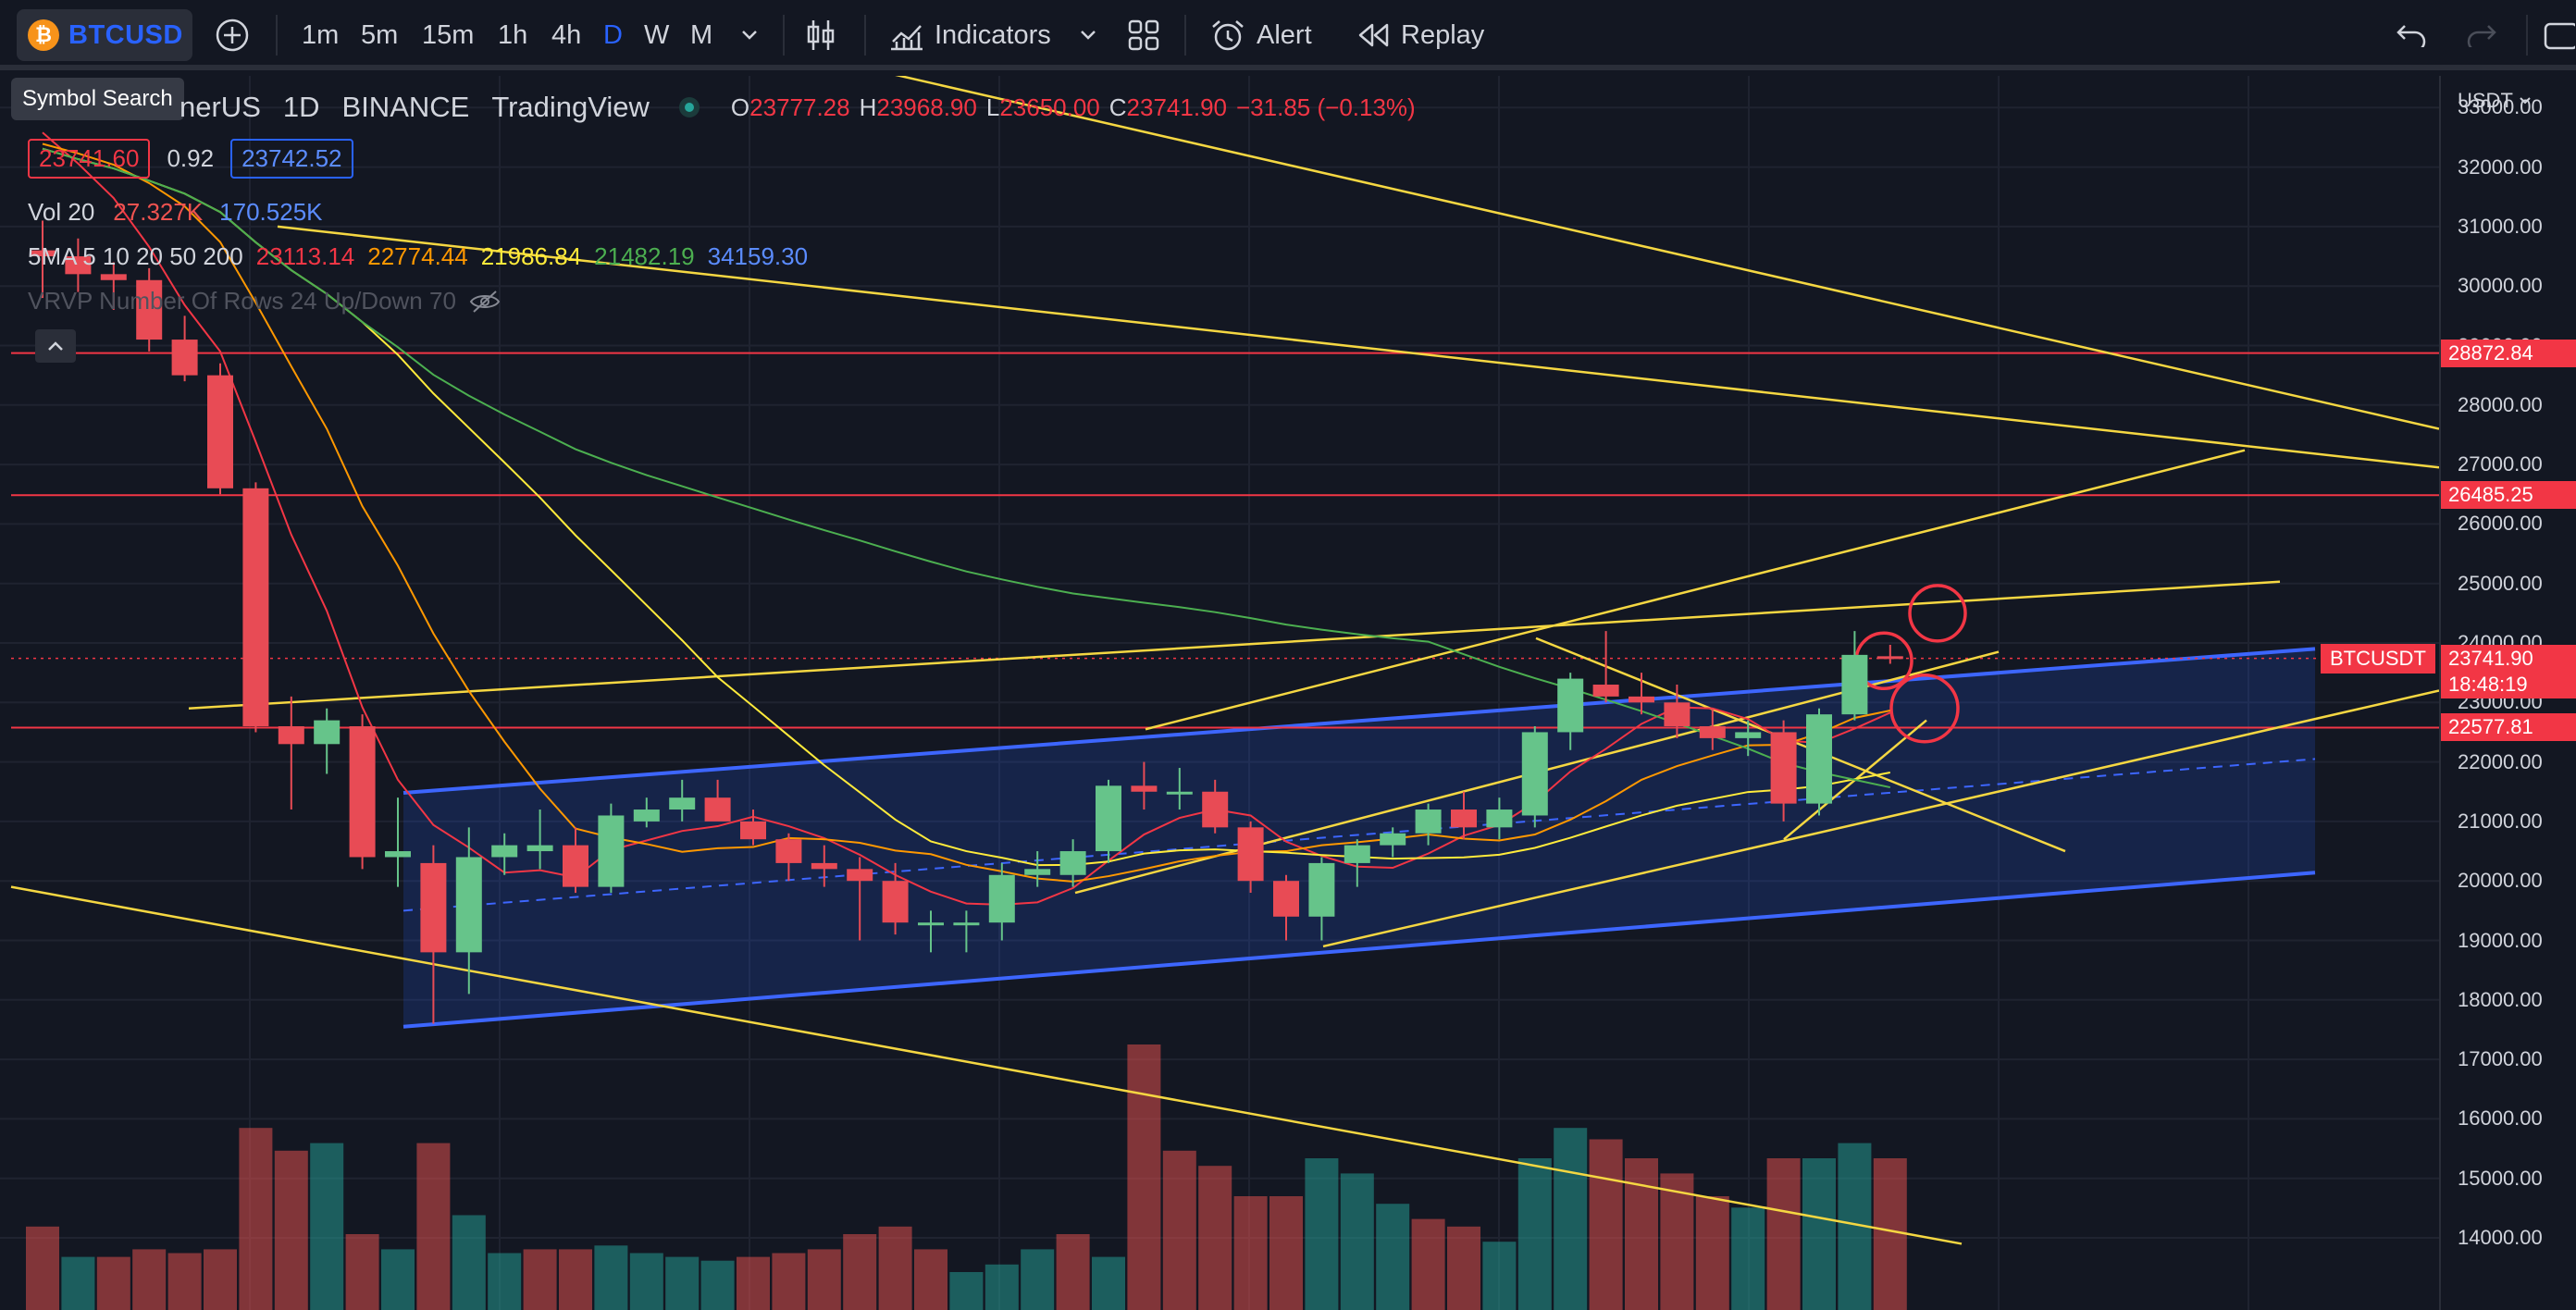  Describe the element at coordinates (2412, 35) in the screenshot. I see `undo-button` at that location.